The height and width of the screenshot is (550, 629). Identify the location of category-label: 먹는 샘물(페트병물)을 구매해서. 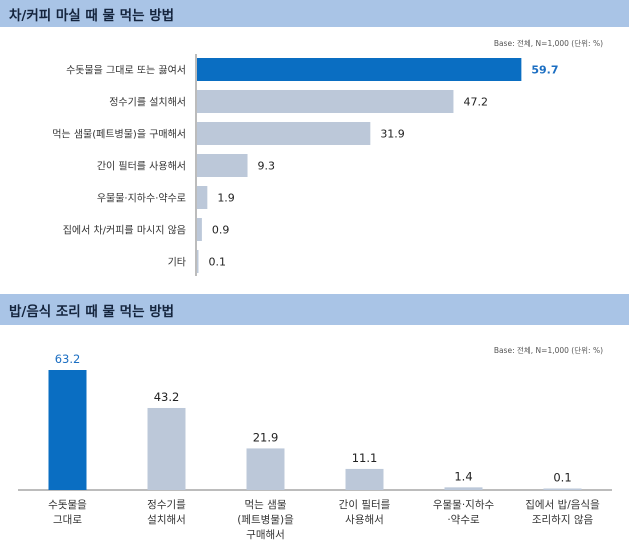
(119, 134).